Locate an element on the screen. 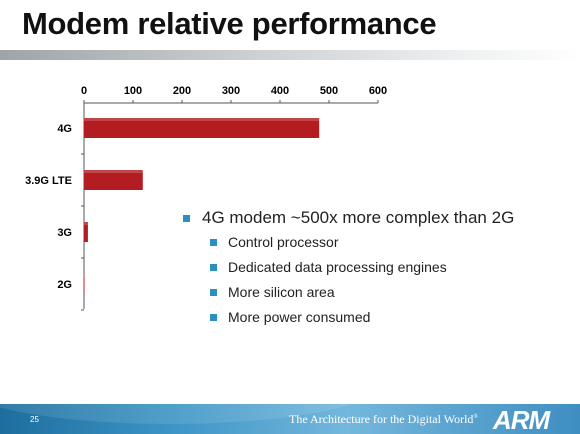 The width and height of the screenshot is (580, 434). x-tick-label: 500 is located at coordinates (329, 91).